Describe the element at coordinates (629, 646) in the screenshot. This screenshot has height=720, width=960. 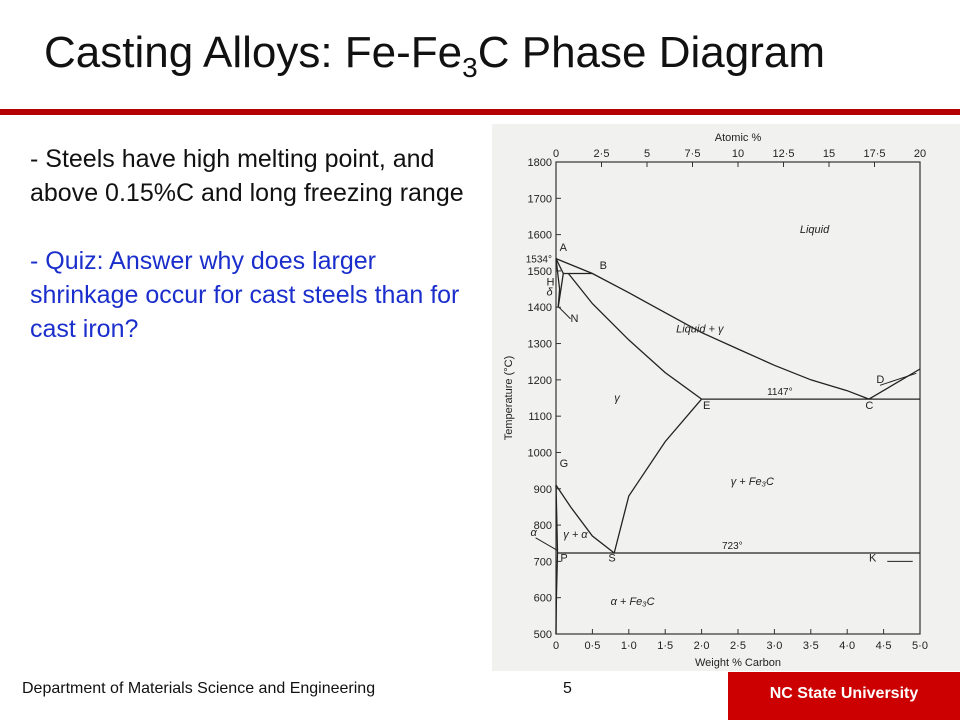
I see `x-tick-label: 1·0` at that location.